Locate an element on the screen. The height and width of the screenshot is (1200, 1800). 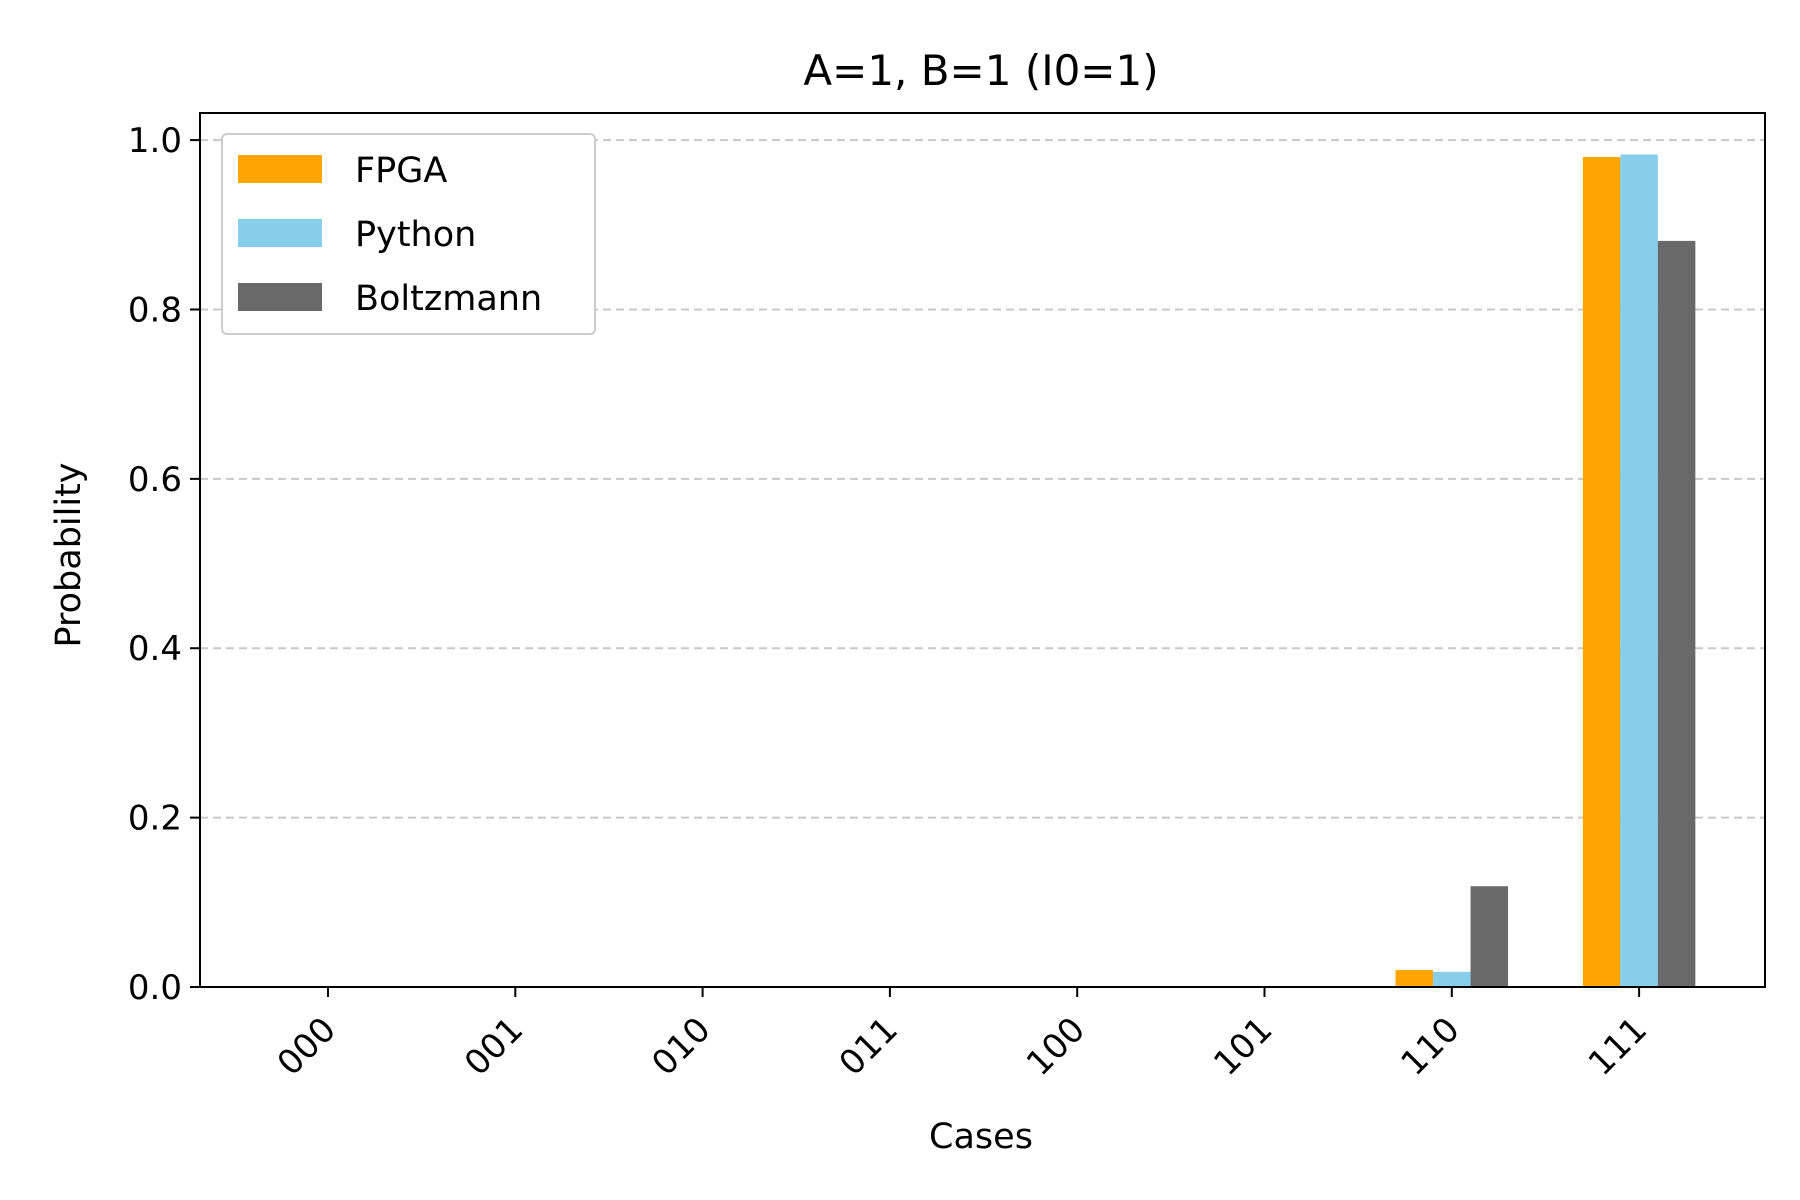
x-tick-label: 000 is located at coordinates (307, 1047).